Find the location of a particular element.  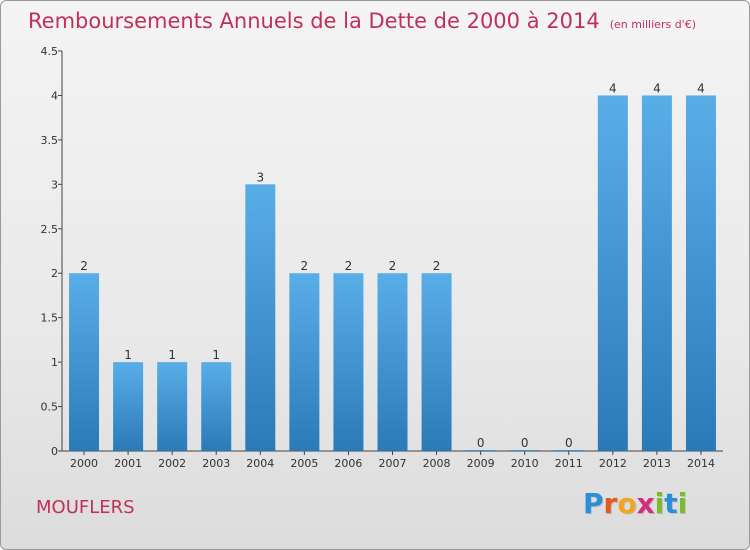

y-tick-label: 1 is located at coordinates (54, 362).